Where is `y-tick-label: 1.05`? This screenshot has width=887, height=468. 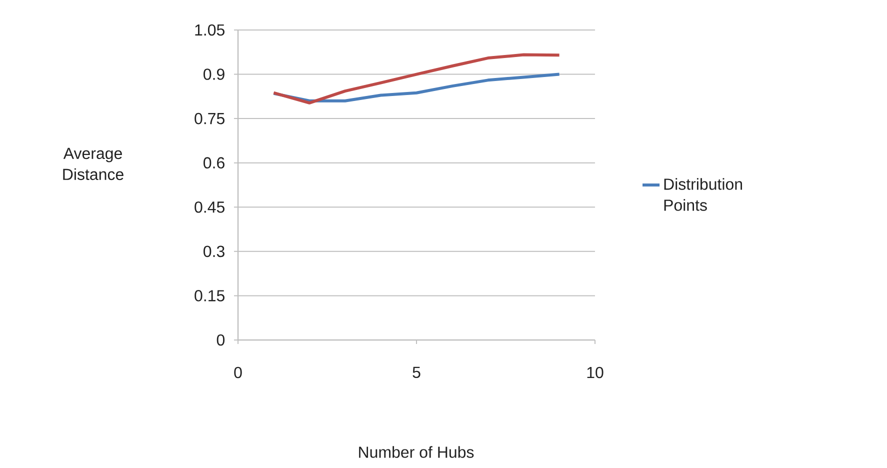
y-tick-label: 1.05 is located at coordinates (209, 30).